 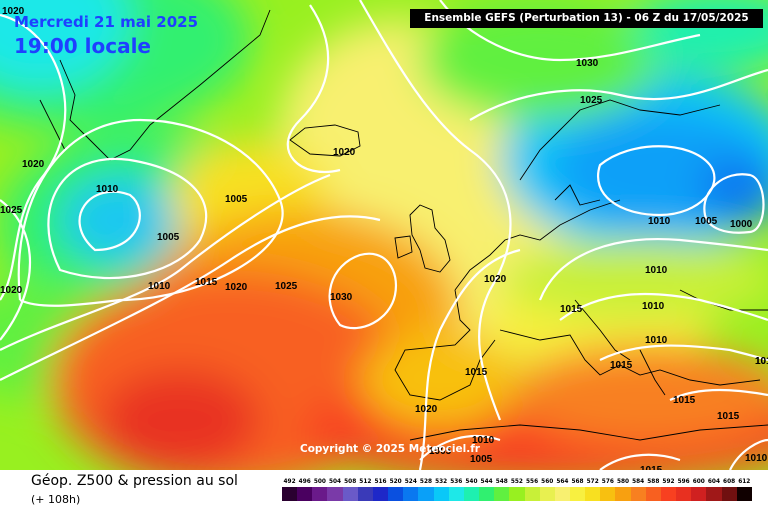 What do you see at coordinates (668, 482) in the screenshot?
I see `scale-tick-label: 592` at bounding box center [668, 482].